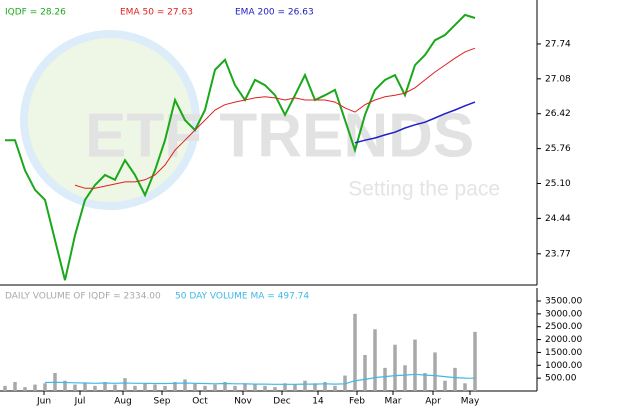  I want to click on y-tick-label: 1000.00, so click(563, 366).